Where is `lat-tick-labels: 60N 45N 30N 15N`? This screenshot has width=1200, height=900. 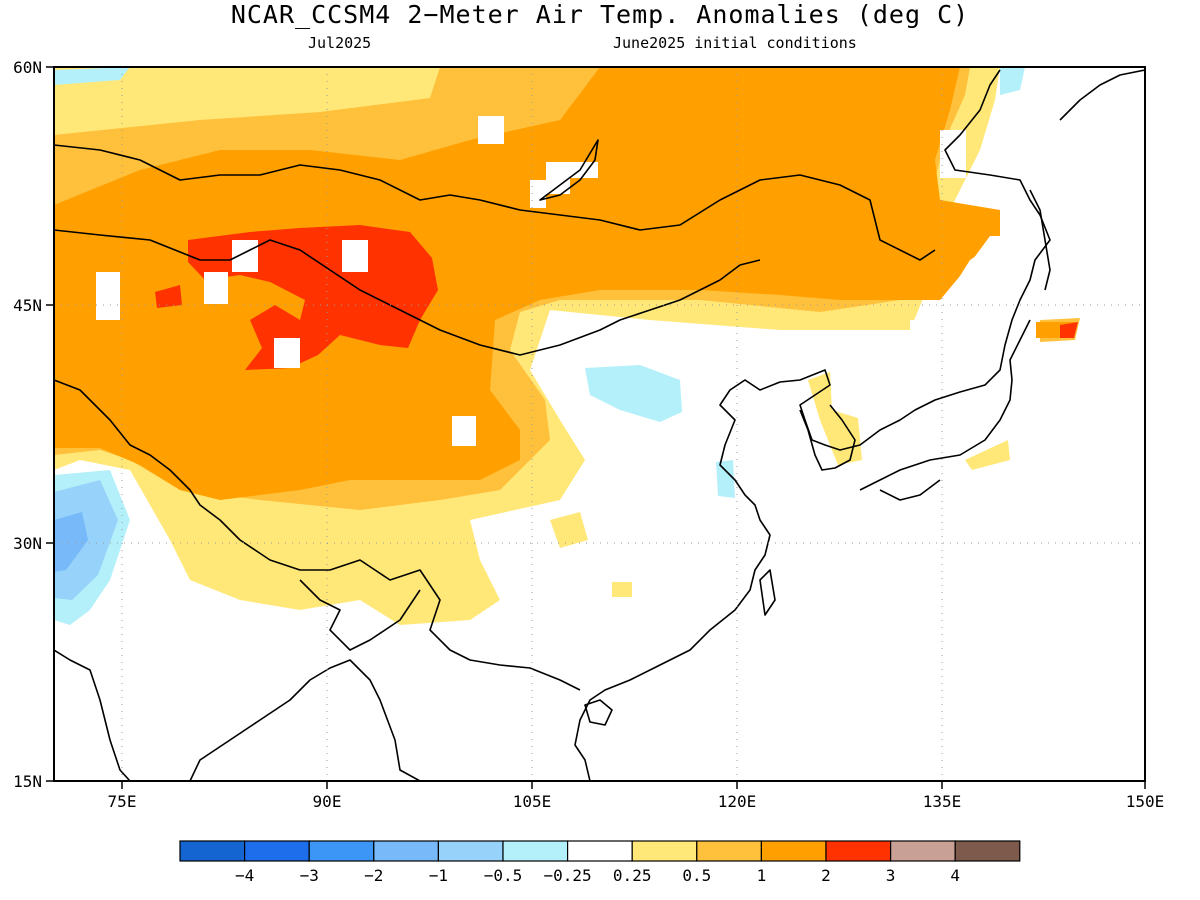
lat-tick-labels: 60N 45N 30N 15N is located at coordinates (27, 424).